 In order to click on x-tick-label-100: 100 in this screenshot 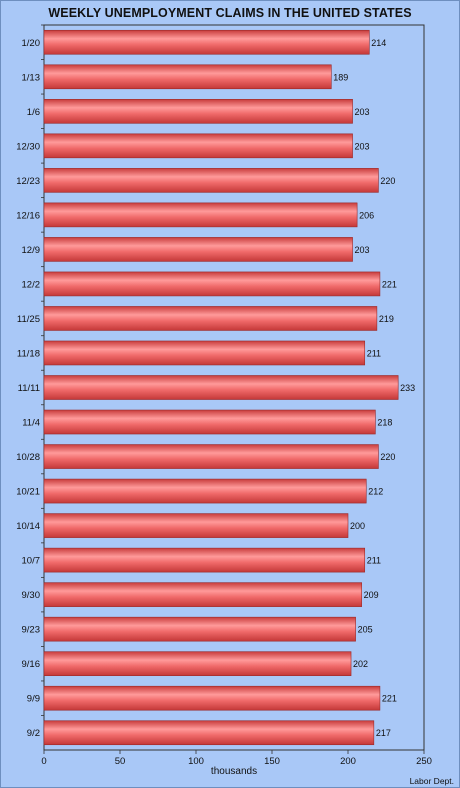, I will do `click(196, 761)`.